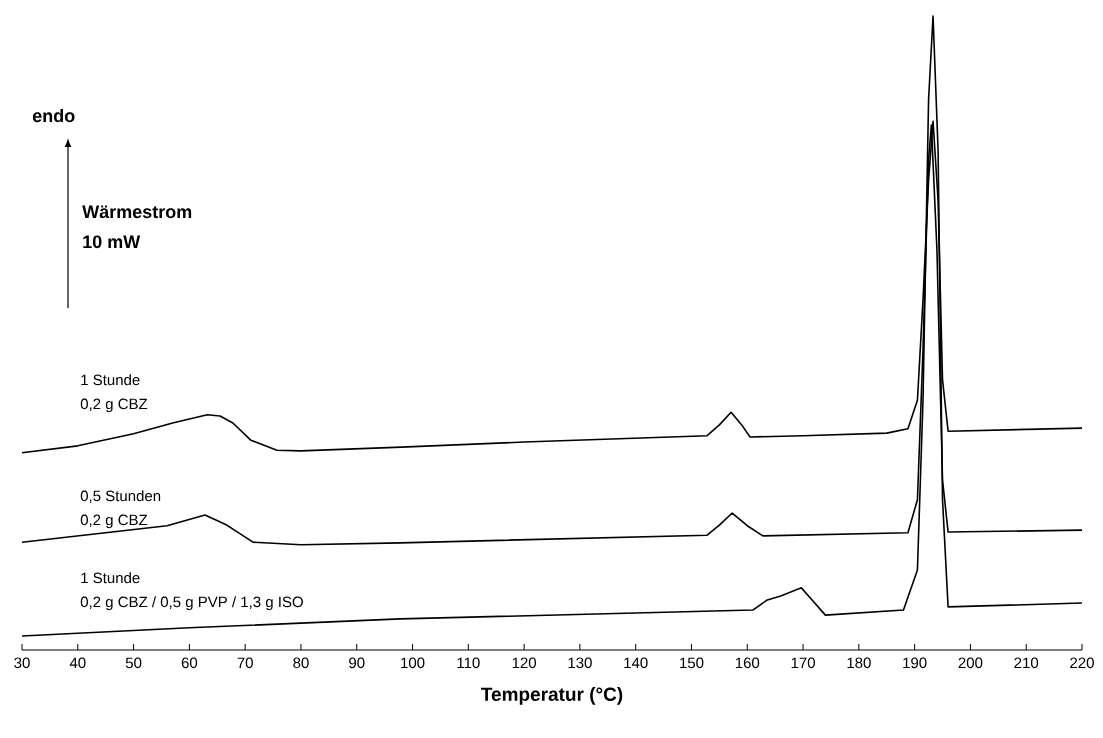  I want to click on x-tick-label: 100, so click(413, 663).